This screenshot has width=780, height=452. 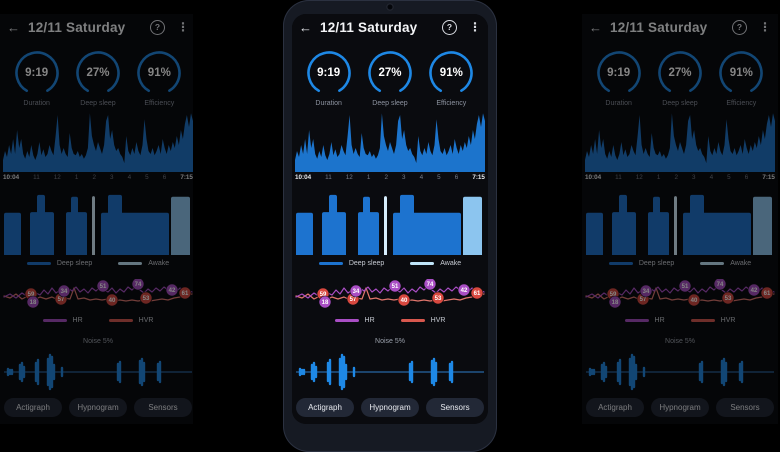 I want to click on gauge-label: Deep sleep, so click(x=390, y=103).